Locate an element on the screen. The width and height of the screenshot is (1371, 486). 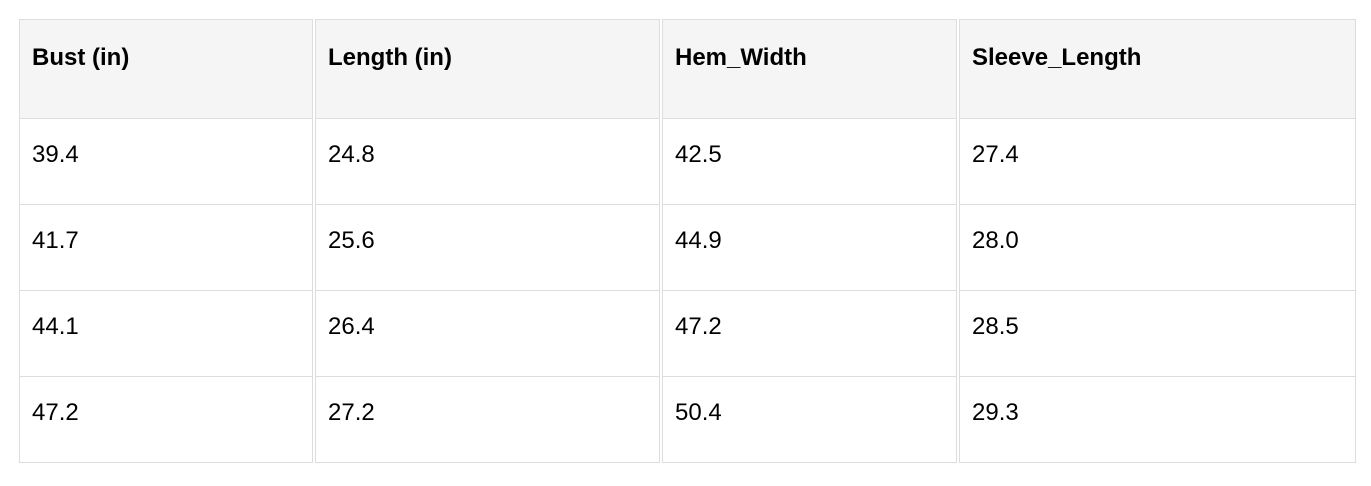
cell-length: 24.8 is located at coordinates (487, 162).